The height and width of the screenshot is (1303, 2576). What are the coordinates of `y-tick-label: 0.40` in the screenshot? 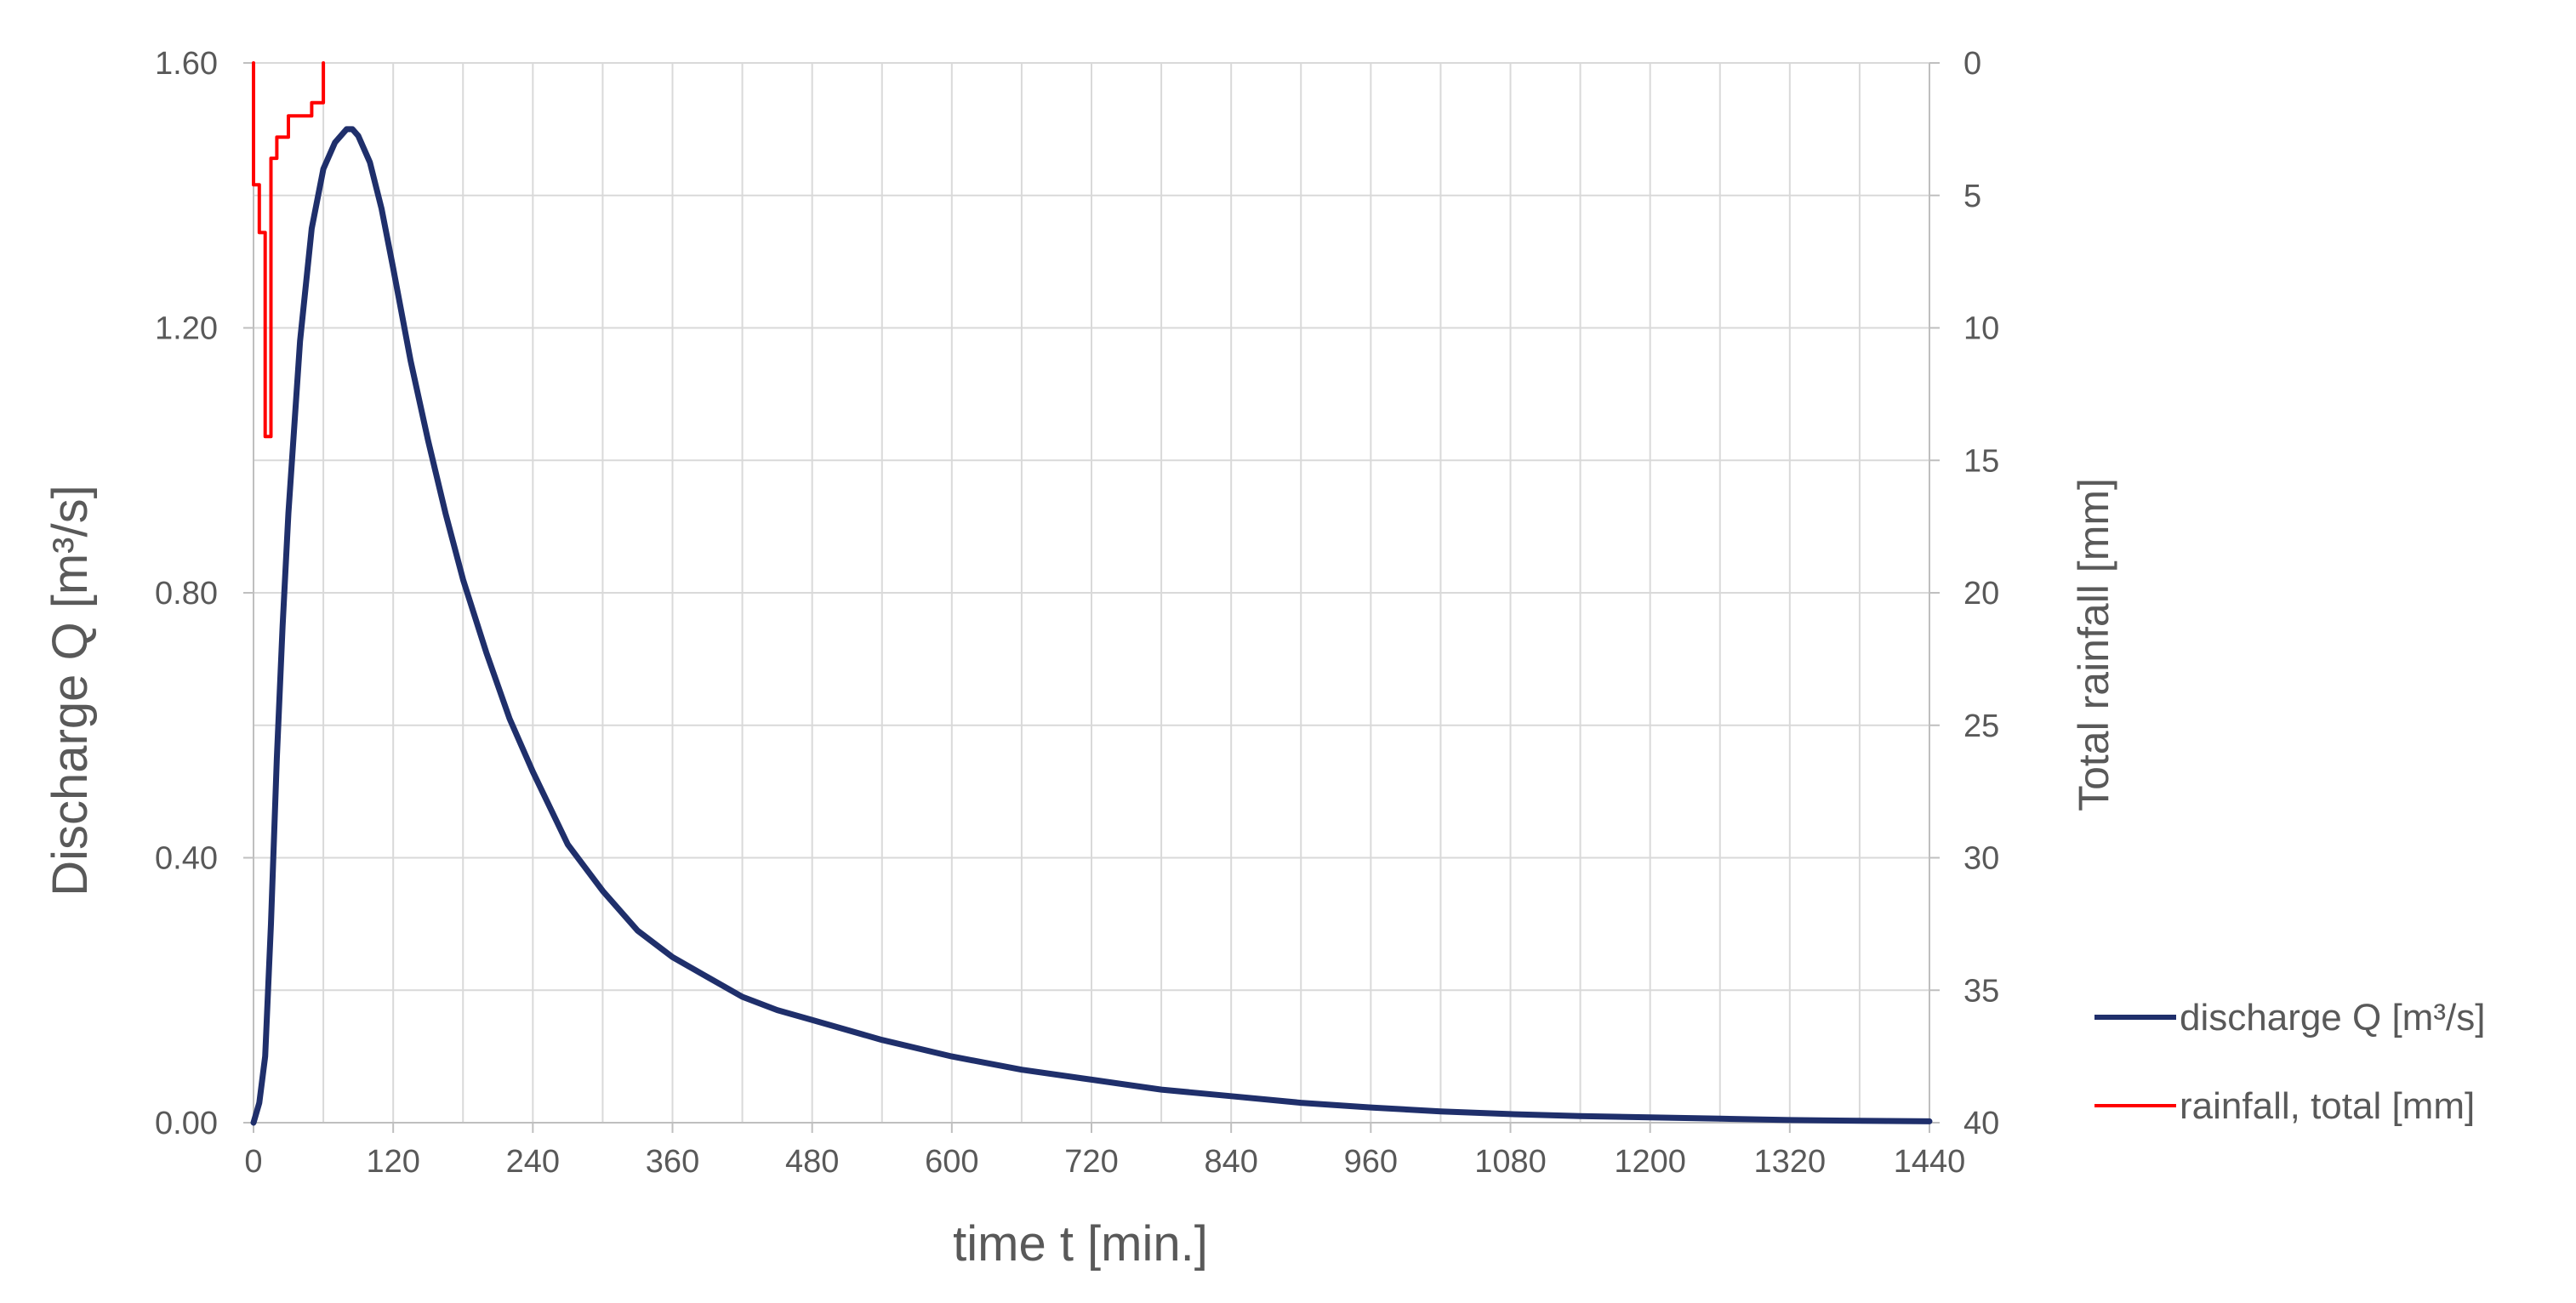 It's located at (187, 859).